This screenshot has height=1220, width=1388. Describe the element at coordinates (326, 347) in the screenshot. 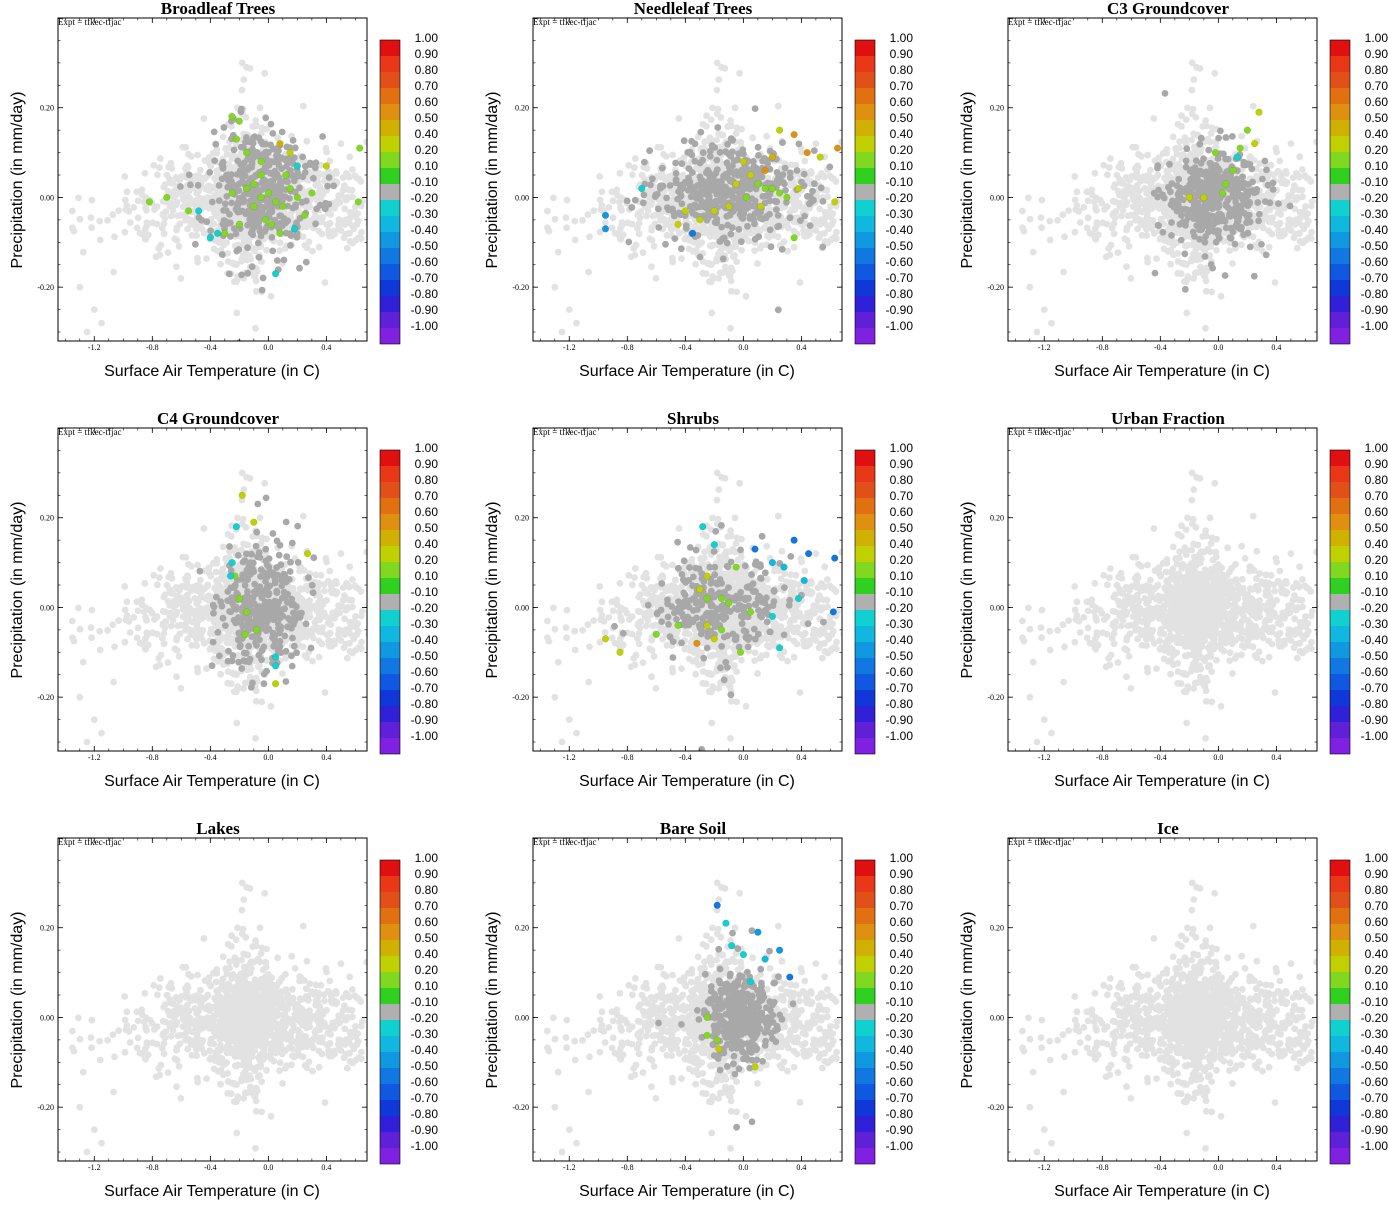

I see `x-tick-label: 0.4` at that location.